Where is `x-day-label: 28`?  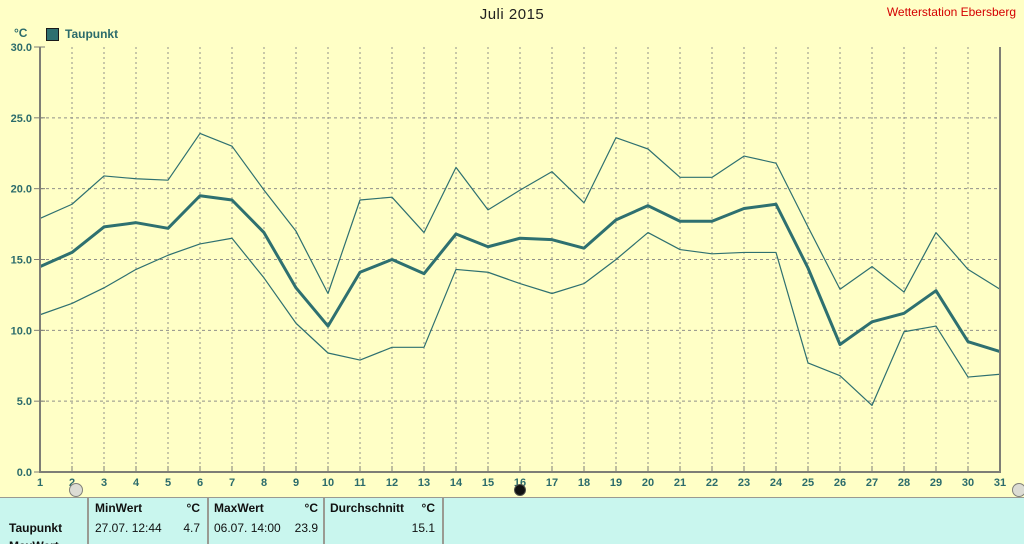
x-day-label: 28 is located at coordinates (904, 483).